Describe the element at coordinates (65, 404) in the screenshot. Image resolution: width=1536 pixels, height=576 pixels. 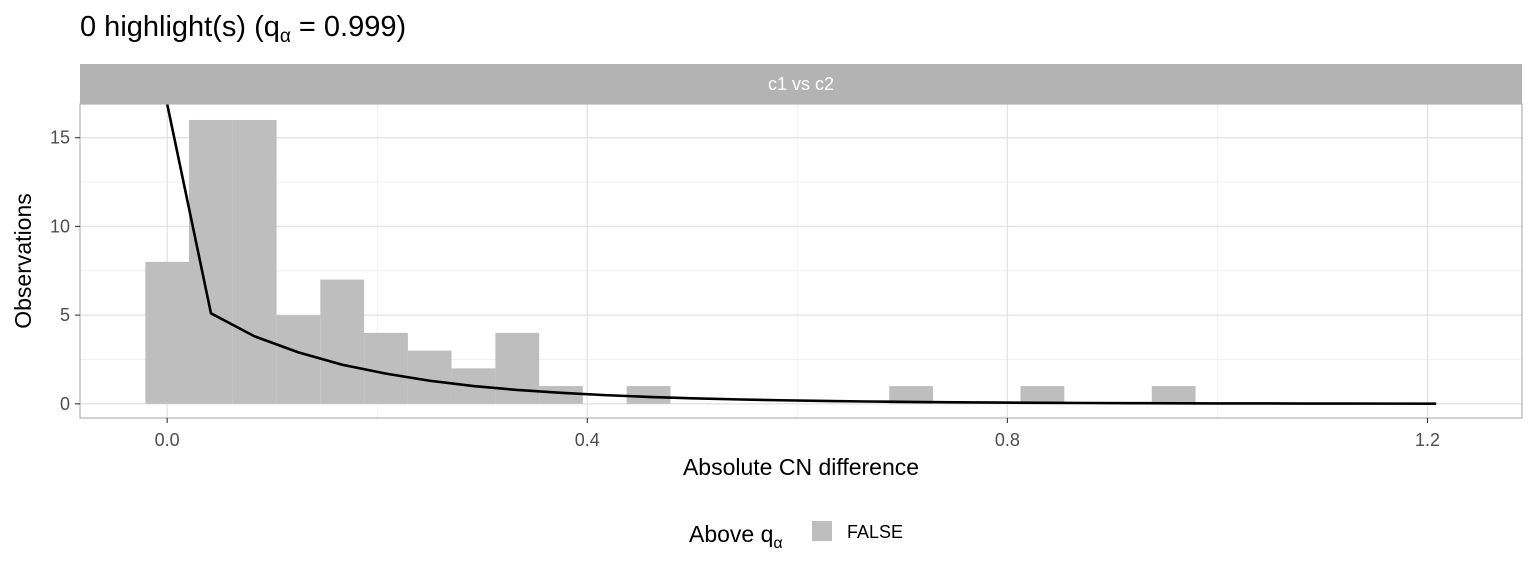
I see `y-tick-label: 0` at that location.